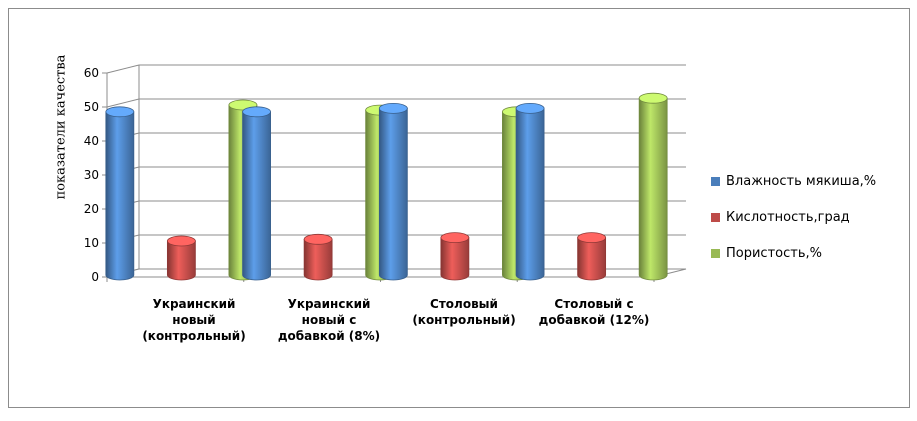 The width and height of the screenshot is (917, 421). Describe the element at coordinates (91, 209) in the screenshot. I see `y-tick-label: 20` at that location.